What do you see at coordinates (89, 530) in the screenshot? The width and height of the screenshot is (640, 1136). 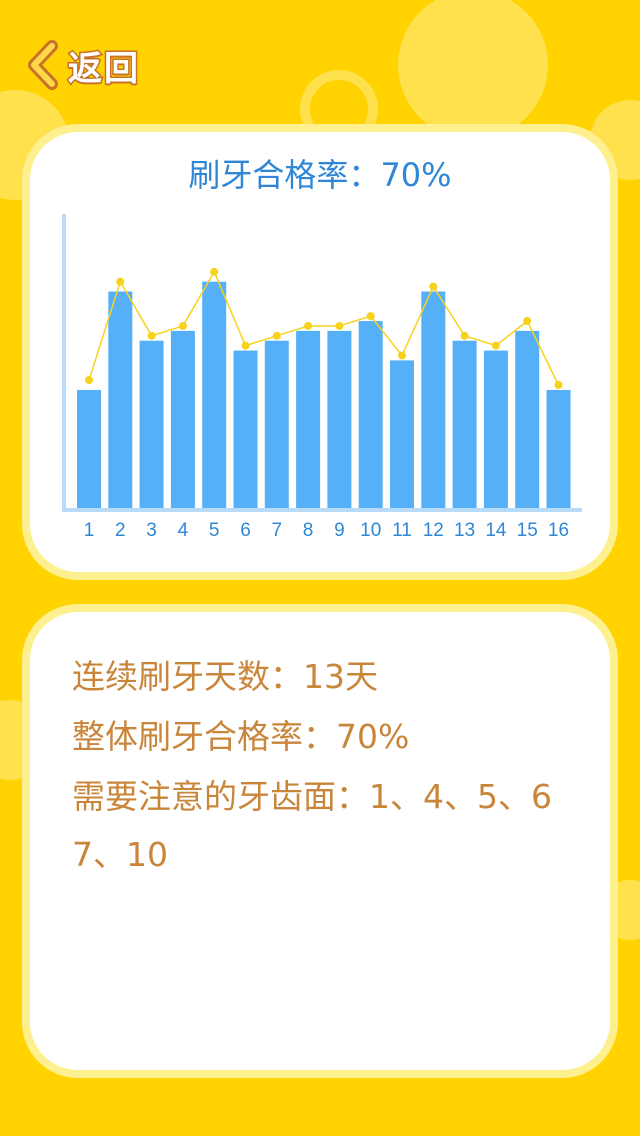 I see `x-tick-label: 1` at bounding box center [89, 530].